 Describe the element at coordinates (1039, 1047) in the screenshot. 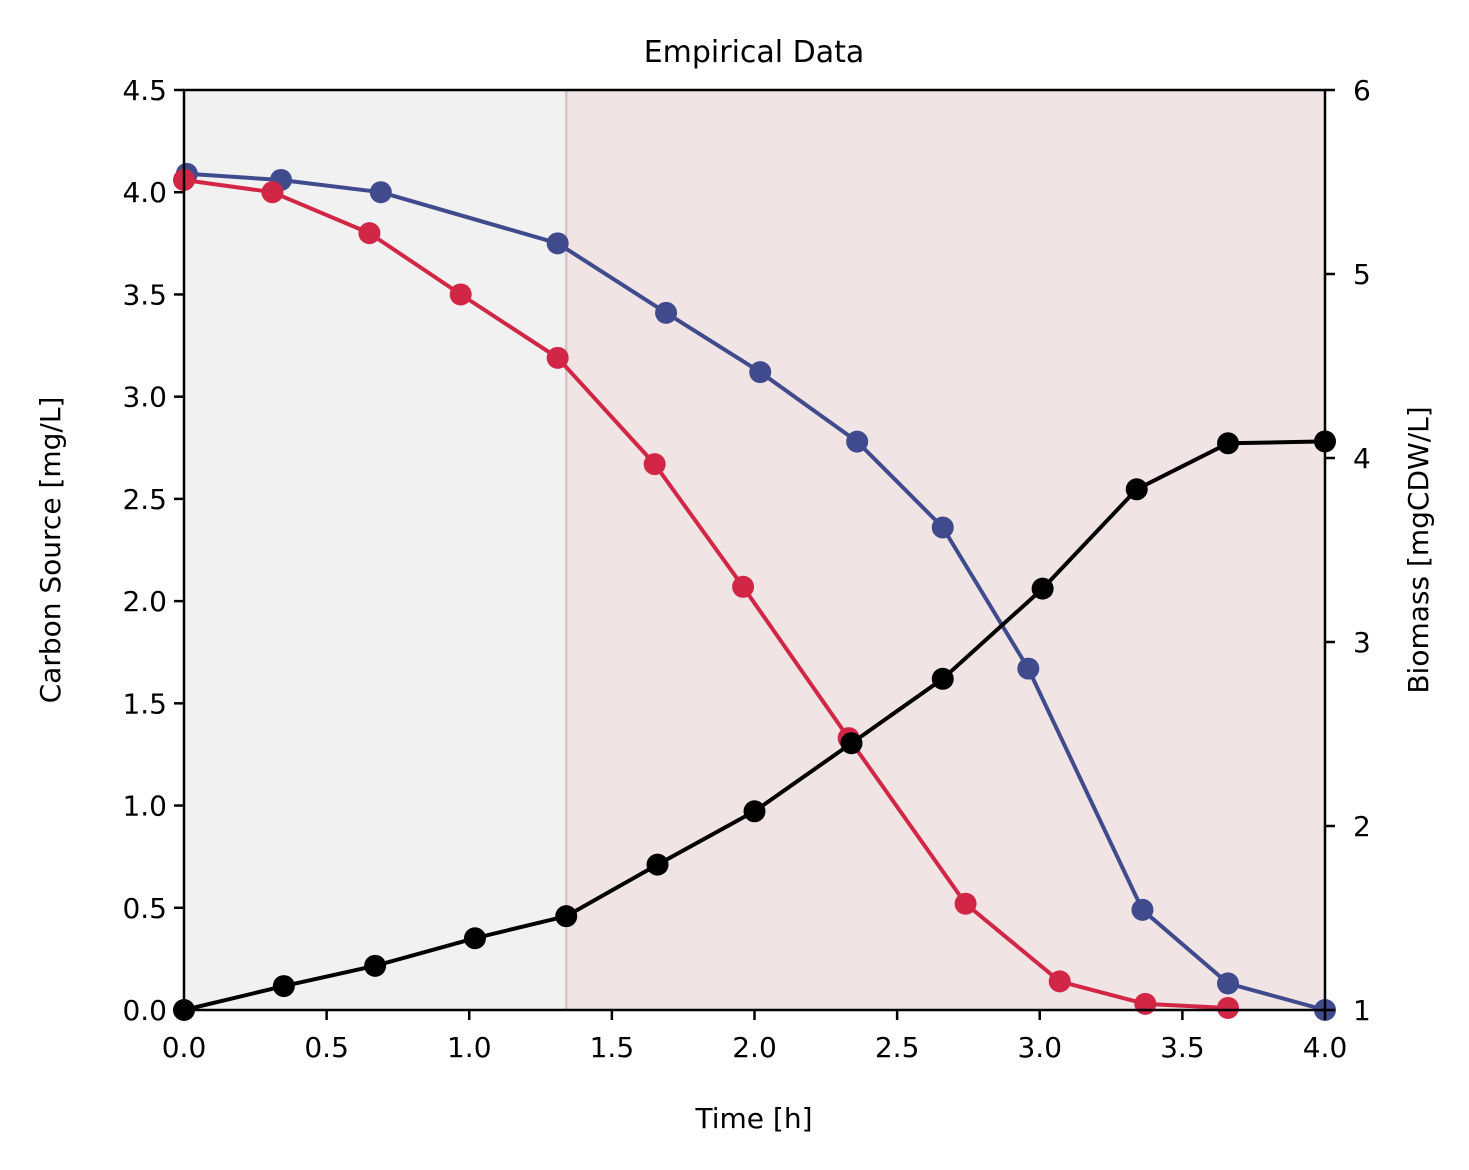

I see `x-tick-label: 3.0` at that location.